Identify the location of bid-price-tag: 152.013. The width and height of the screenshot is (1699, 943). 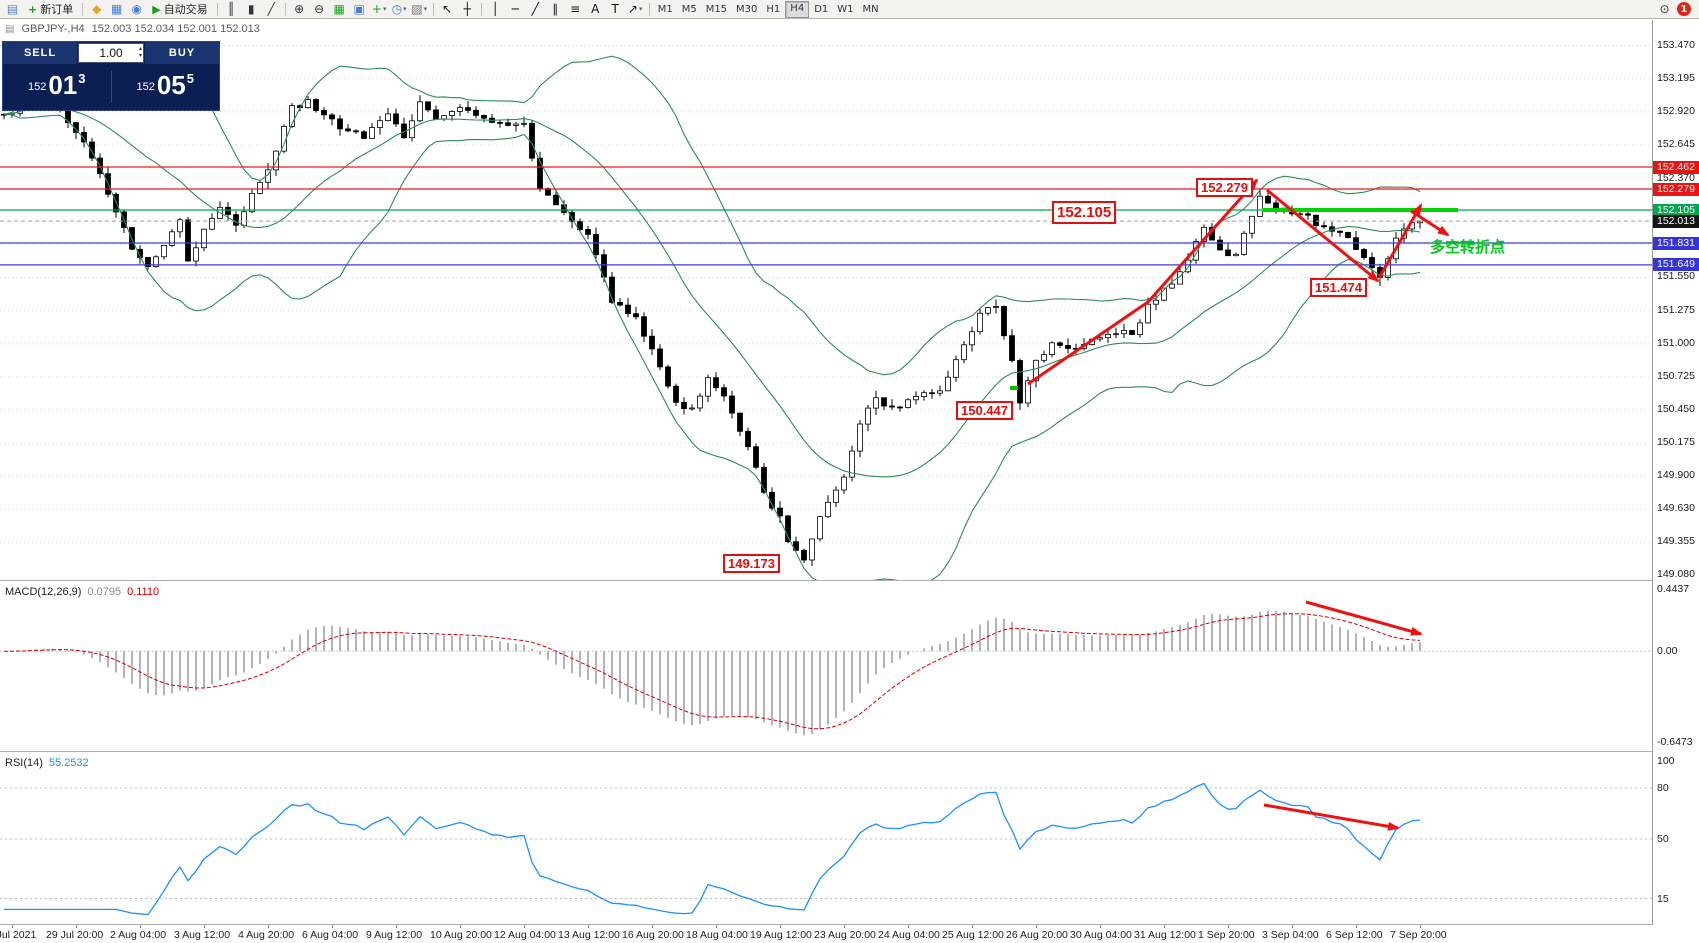
(1676, 221).